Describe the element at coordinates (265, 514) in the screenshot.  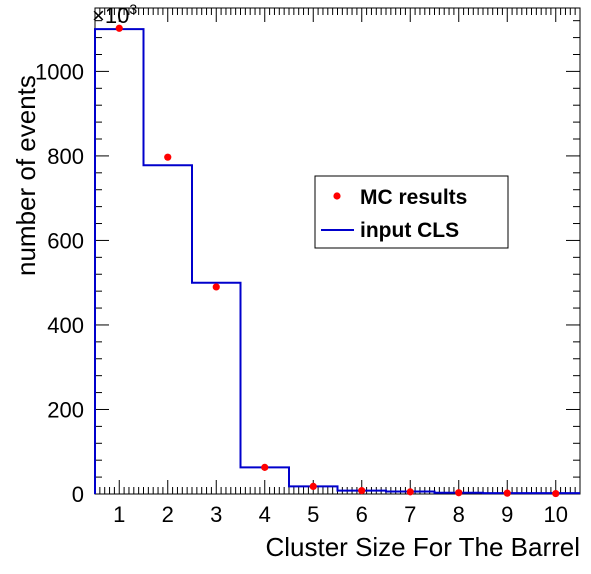
I see `x-tick-label: 4` at that location.